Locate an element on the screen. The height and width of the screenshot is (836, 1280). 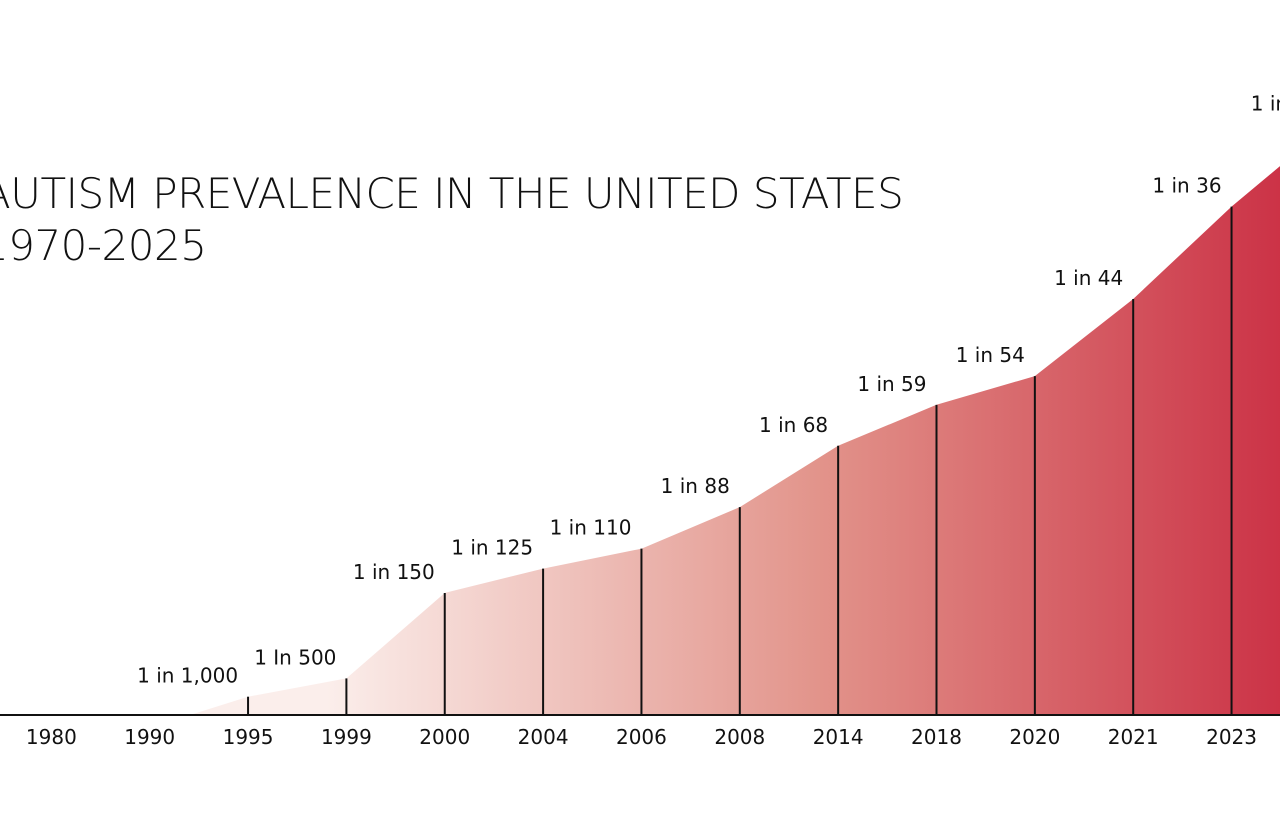
x-tick-label: 1990 is located at coordinates (149, 737).